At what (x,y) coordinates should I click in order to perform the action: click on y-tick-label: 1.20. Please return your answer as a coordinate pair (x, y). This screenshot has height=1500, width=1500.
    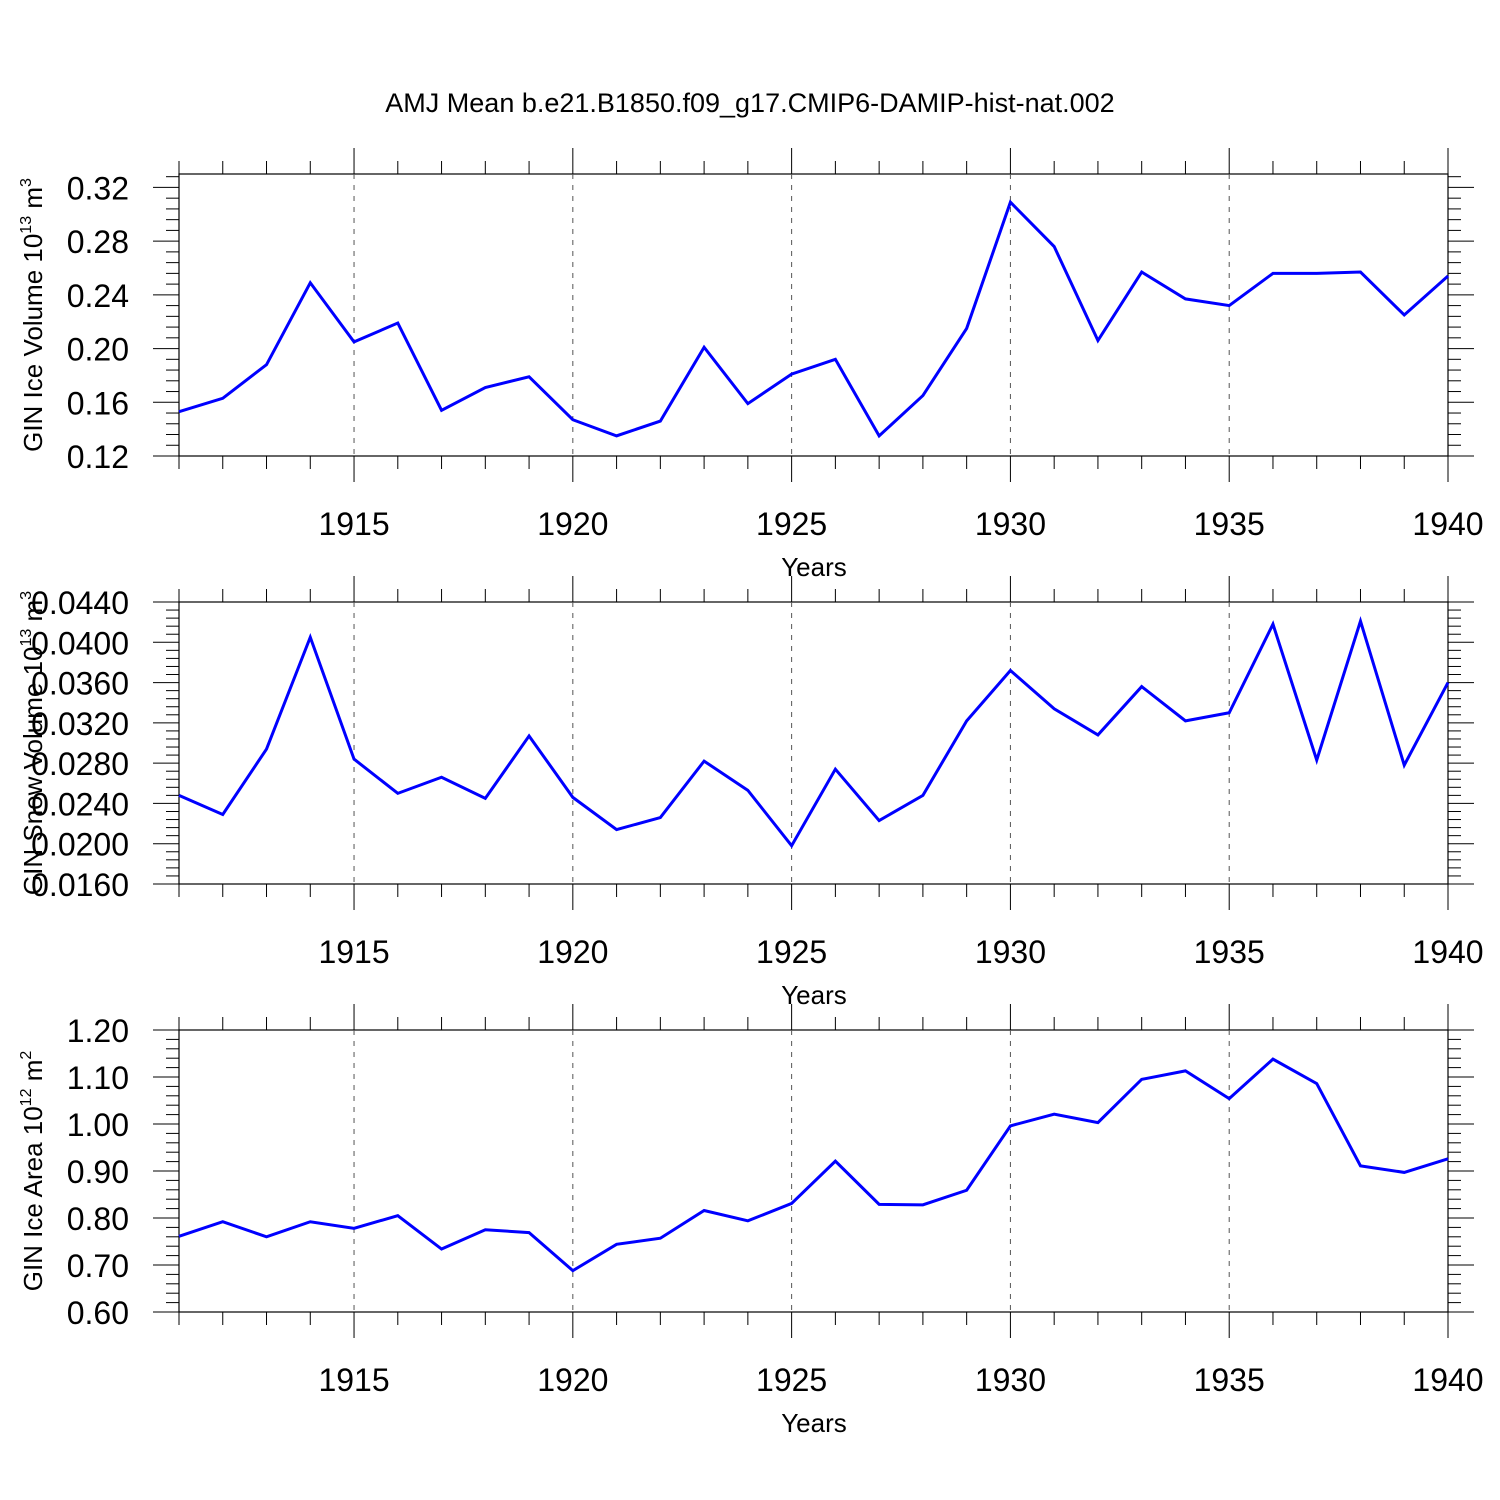
    Looking at the image, I should click on (98, 1031).